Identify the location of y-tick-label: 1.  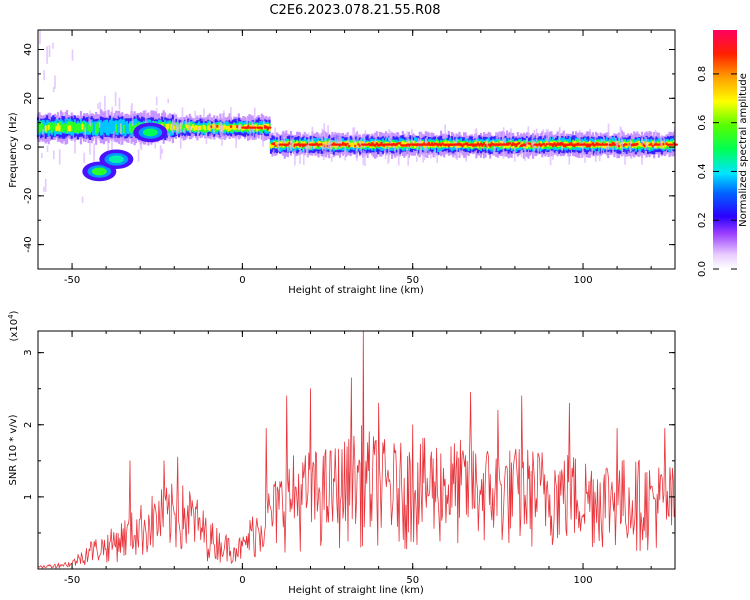
(28, 497).